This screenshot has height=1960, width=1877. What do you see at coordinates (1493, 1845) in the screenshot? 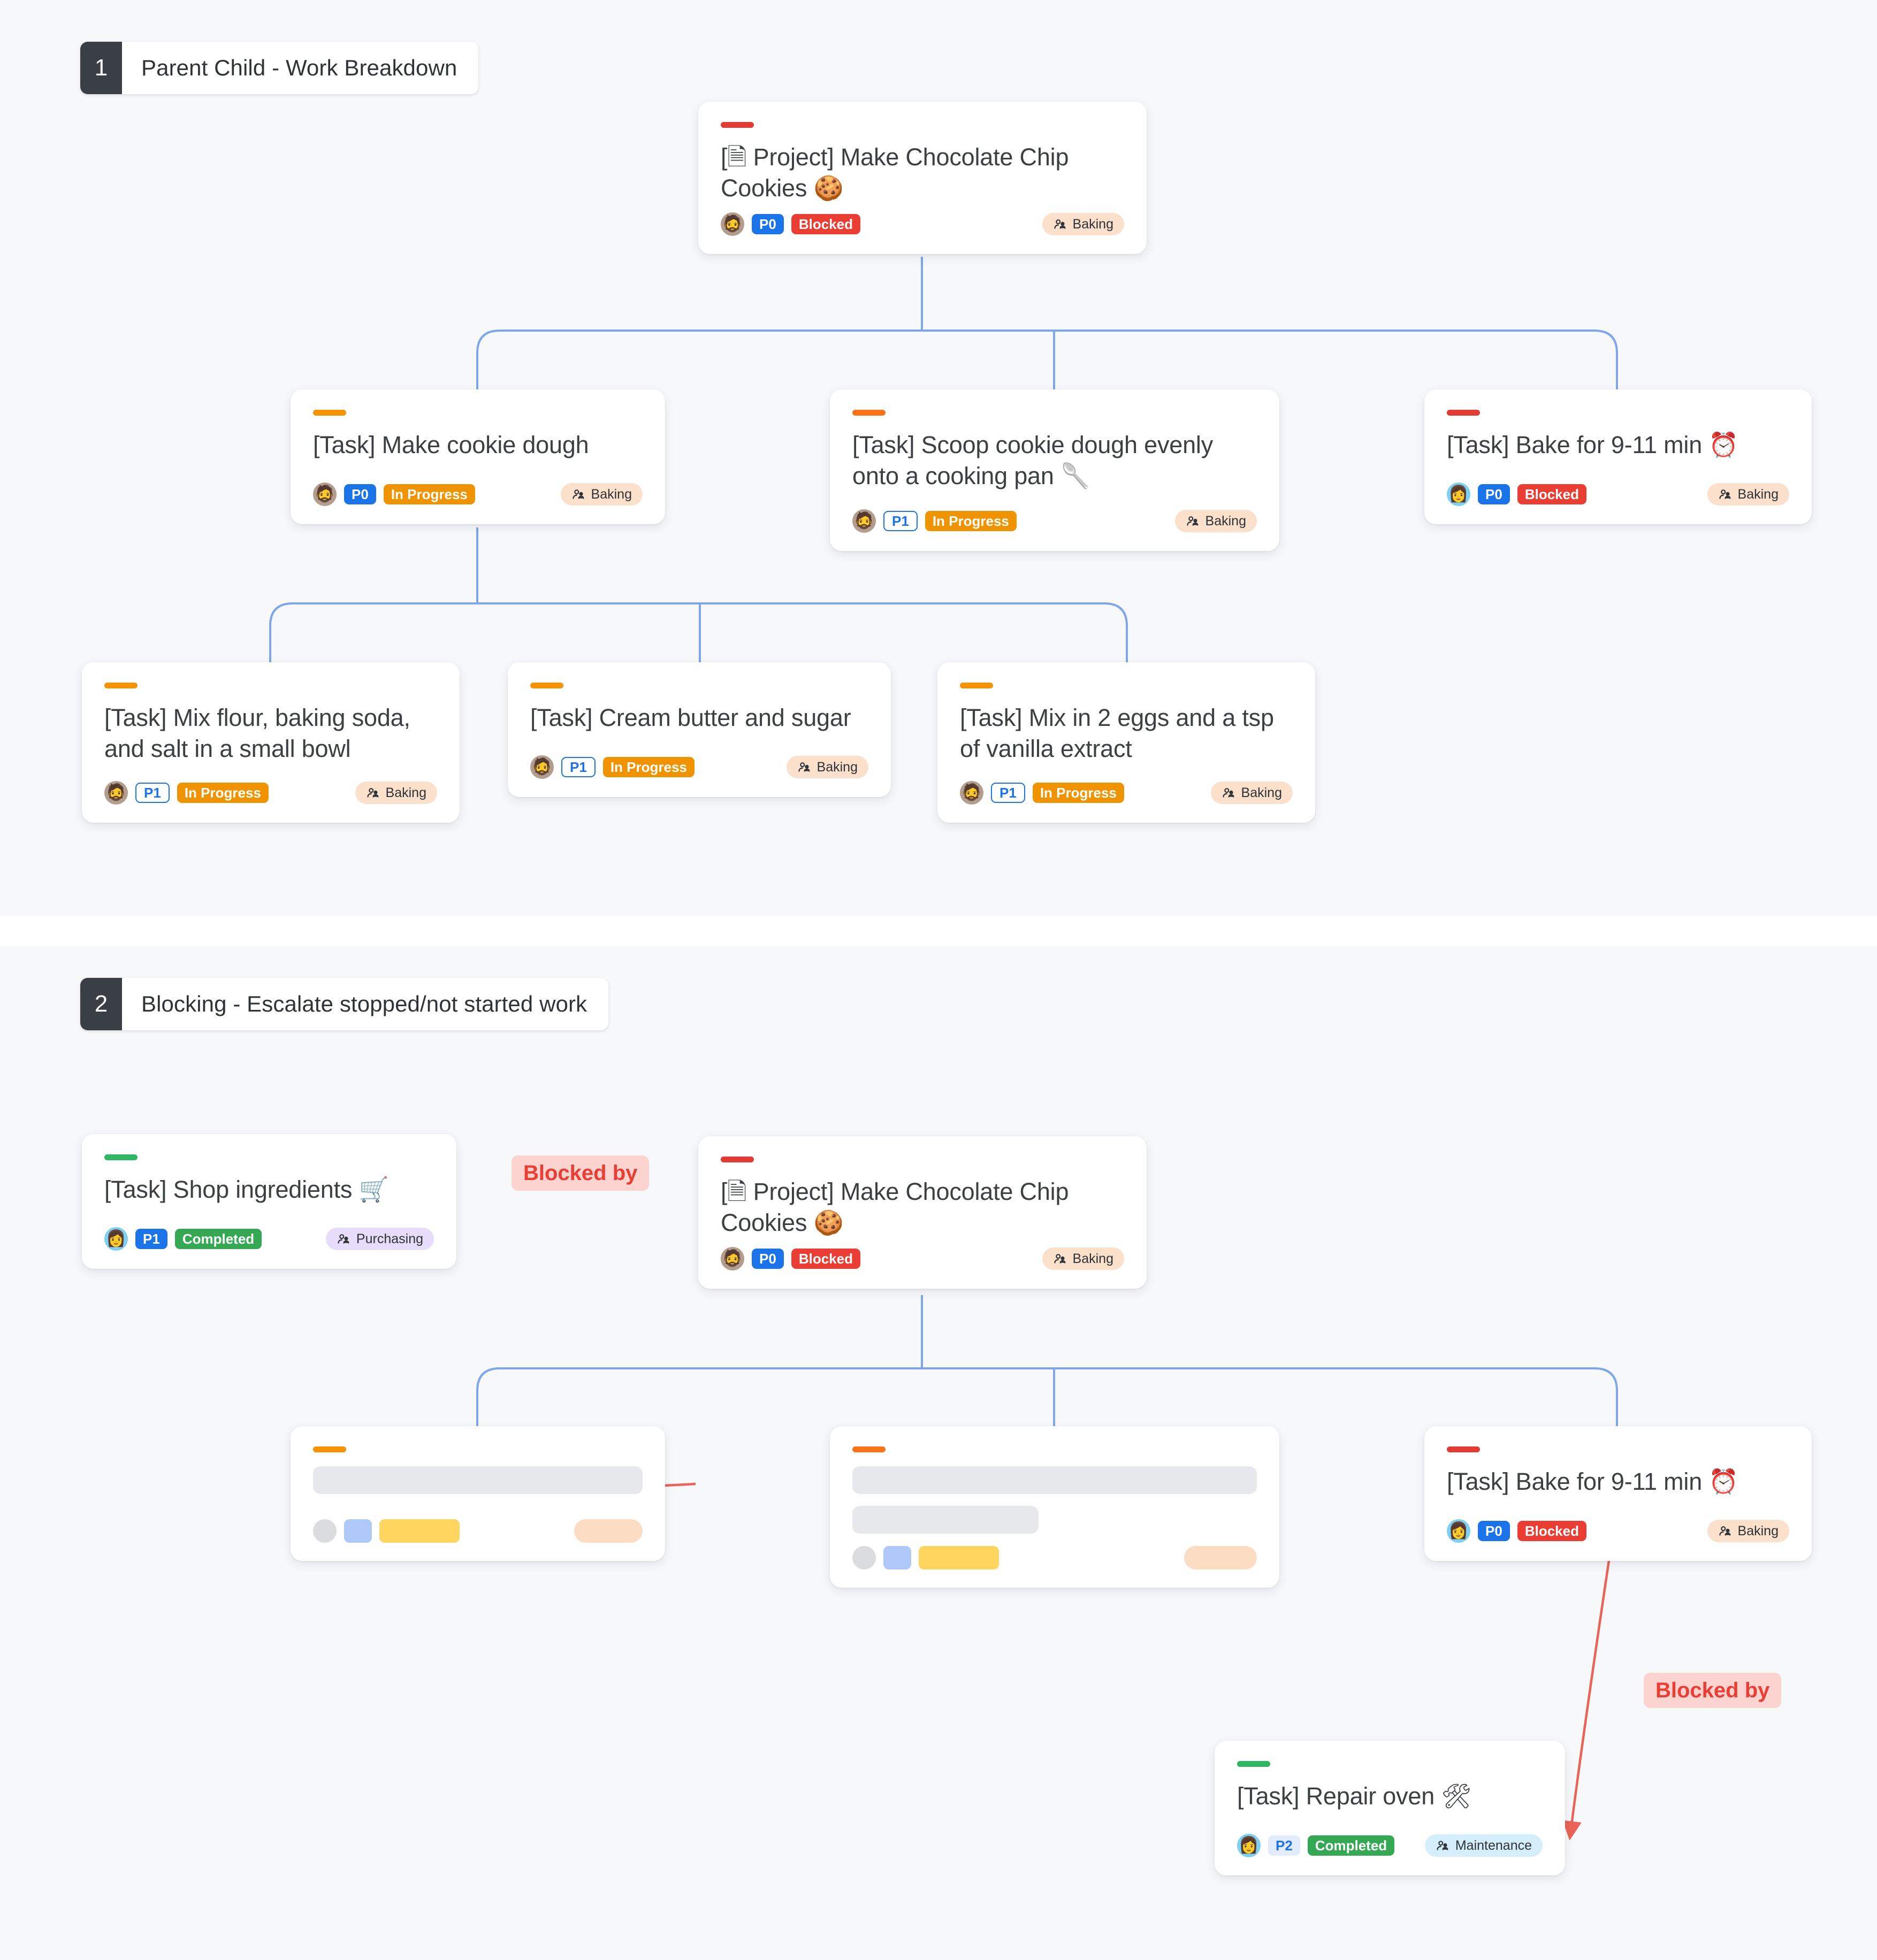
I see `team-tag-label: Maintenance` at bounding box center [1493, 1845].